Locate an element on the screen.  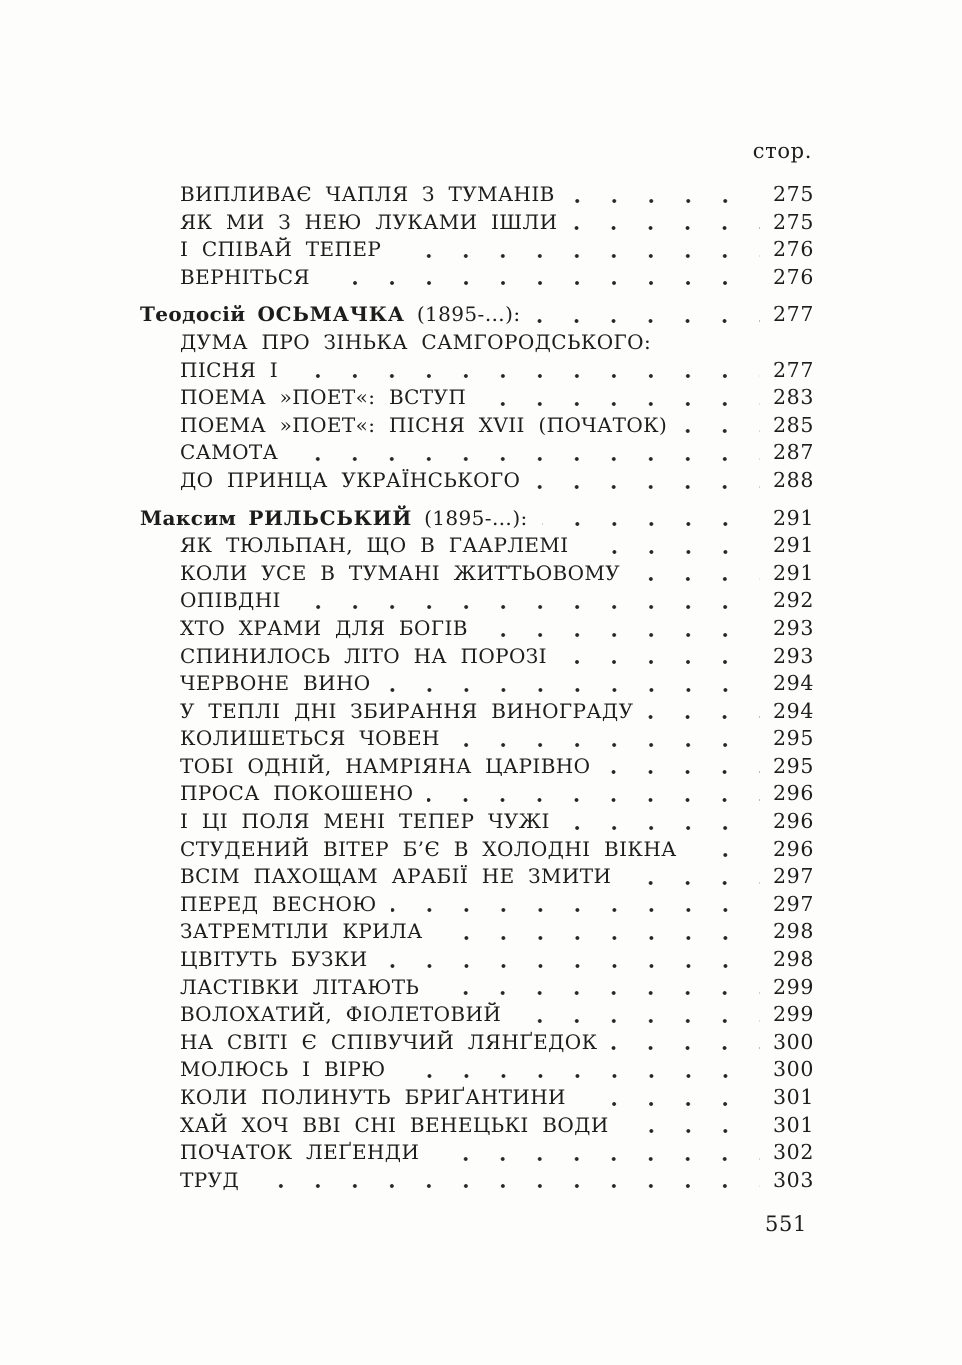
entry-page-number: 296 is located at coordinates (793, 821).